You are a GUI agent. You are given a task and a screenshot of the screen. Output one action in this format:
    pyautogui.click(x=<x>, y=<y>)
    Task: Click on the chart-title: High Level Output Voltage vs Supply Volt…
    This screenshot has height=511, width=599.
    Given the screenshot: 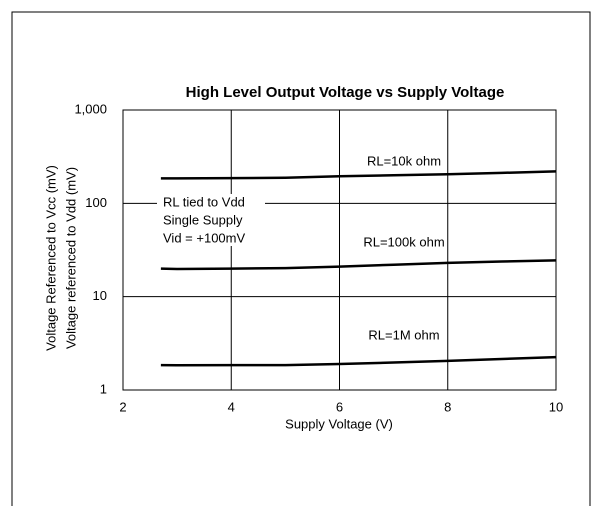 What is the action you would take?
    pyautogui.click(x=345, y=92)
    